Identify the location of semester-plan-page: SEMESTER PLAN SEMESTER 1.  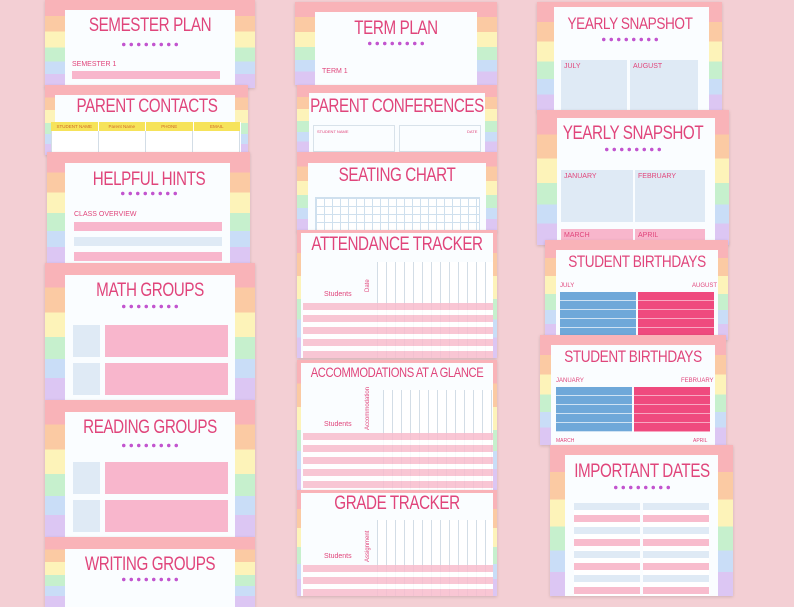
(150, 44).